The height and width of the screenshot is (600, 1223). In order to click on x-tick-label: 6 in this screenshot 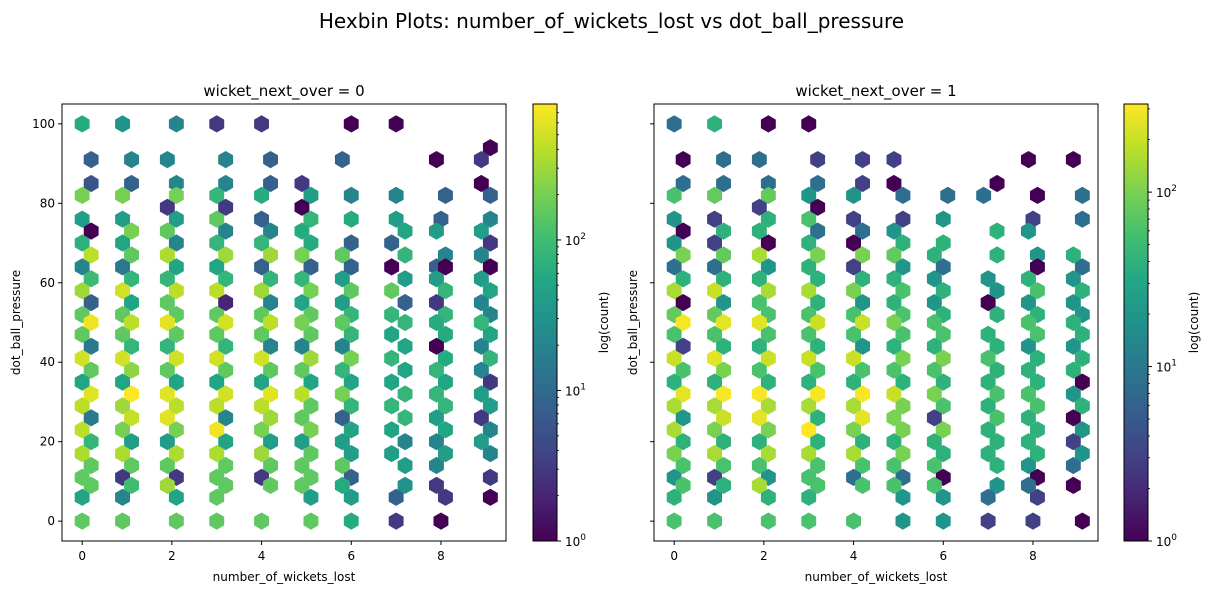, I will do `click(943, 556)`.